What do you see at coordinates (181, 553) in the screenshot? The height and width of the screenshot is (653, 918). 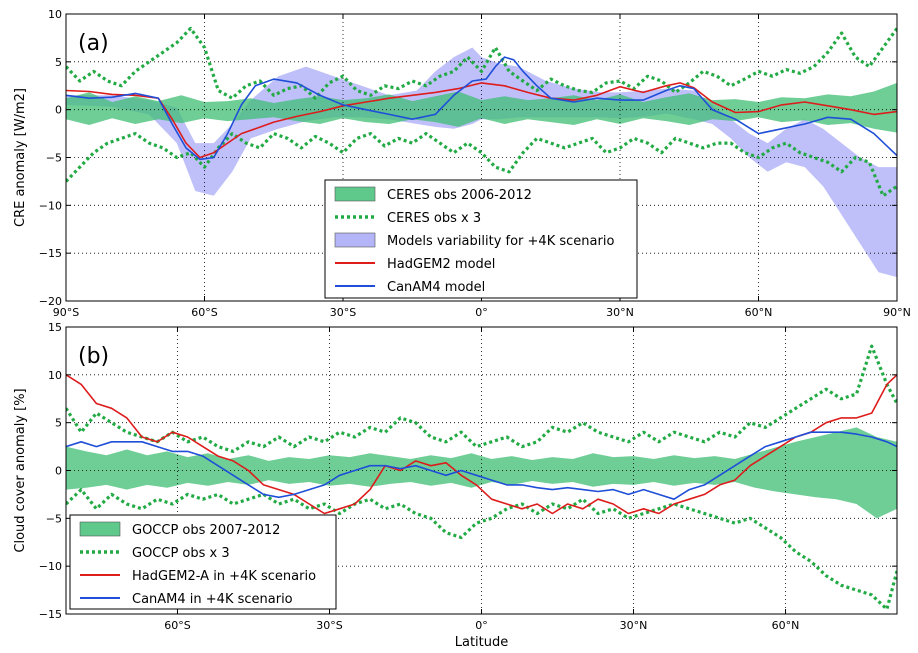 I see `legend-label: GOCCP obs x 3` at bounding box center [181, 553].